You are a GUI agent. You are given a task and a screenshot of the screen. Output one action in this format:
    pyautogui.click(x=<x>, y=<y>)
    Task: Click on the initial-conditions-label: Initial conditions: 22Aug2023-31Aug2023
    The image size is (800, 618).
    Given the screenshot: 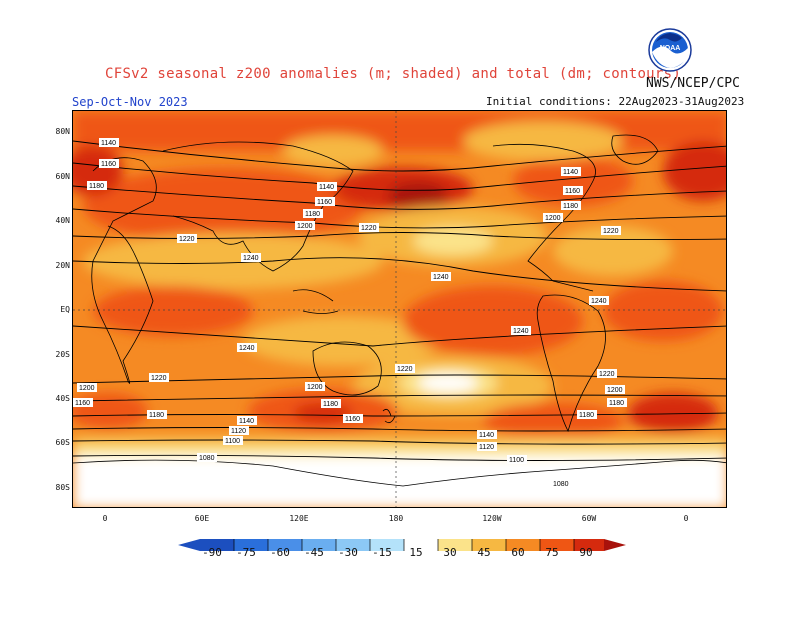 What is the action you would take?
    pyautogui.click(x=615, y=101)
    